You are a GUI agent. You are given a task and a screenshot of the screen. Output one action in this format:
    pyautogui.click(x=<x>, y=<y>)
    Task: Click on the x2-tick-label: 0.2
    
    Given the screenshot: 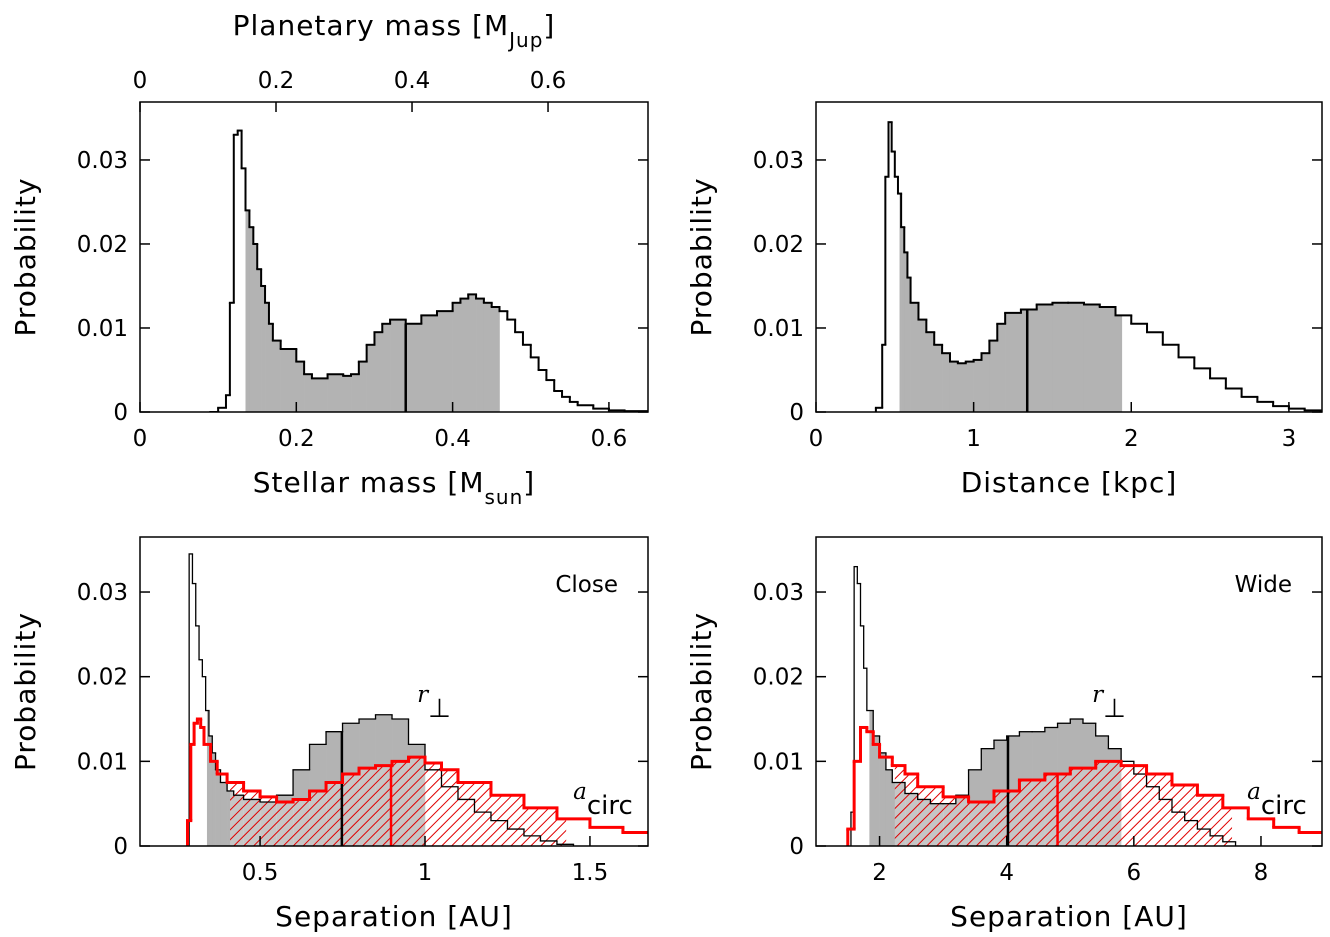 What is the action you would take?
    pyautogui.click(x=276, y=81)
    